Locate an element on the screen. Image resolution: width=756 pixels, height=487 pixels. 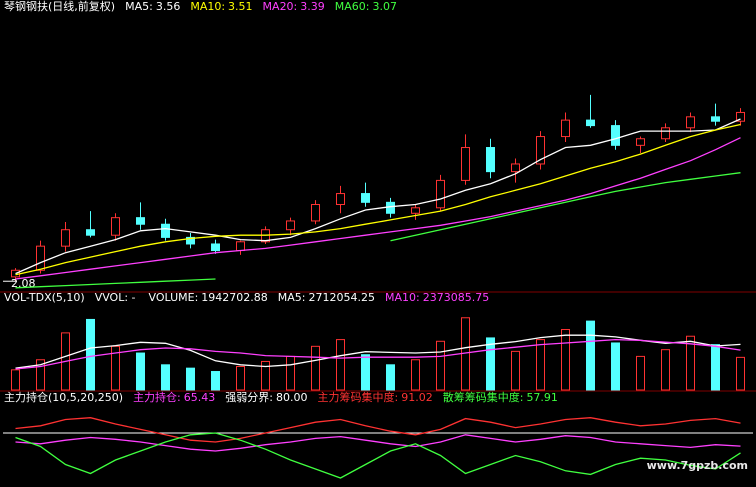
panel-title: 琴钢钢扶(日线,前复权) is located at coordinates (59, 6).